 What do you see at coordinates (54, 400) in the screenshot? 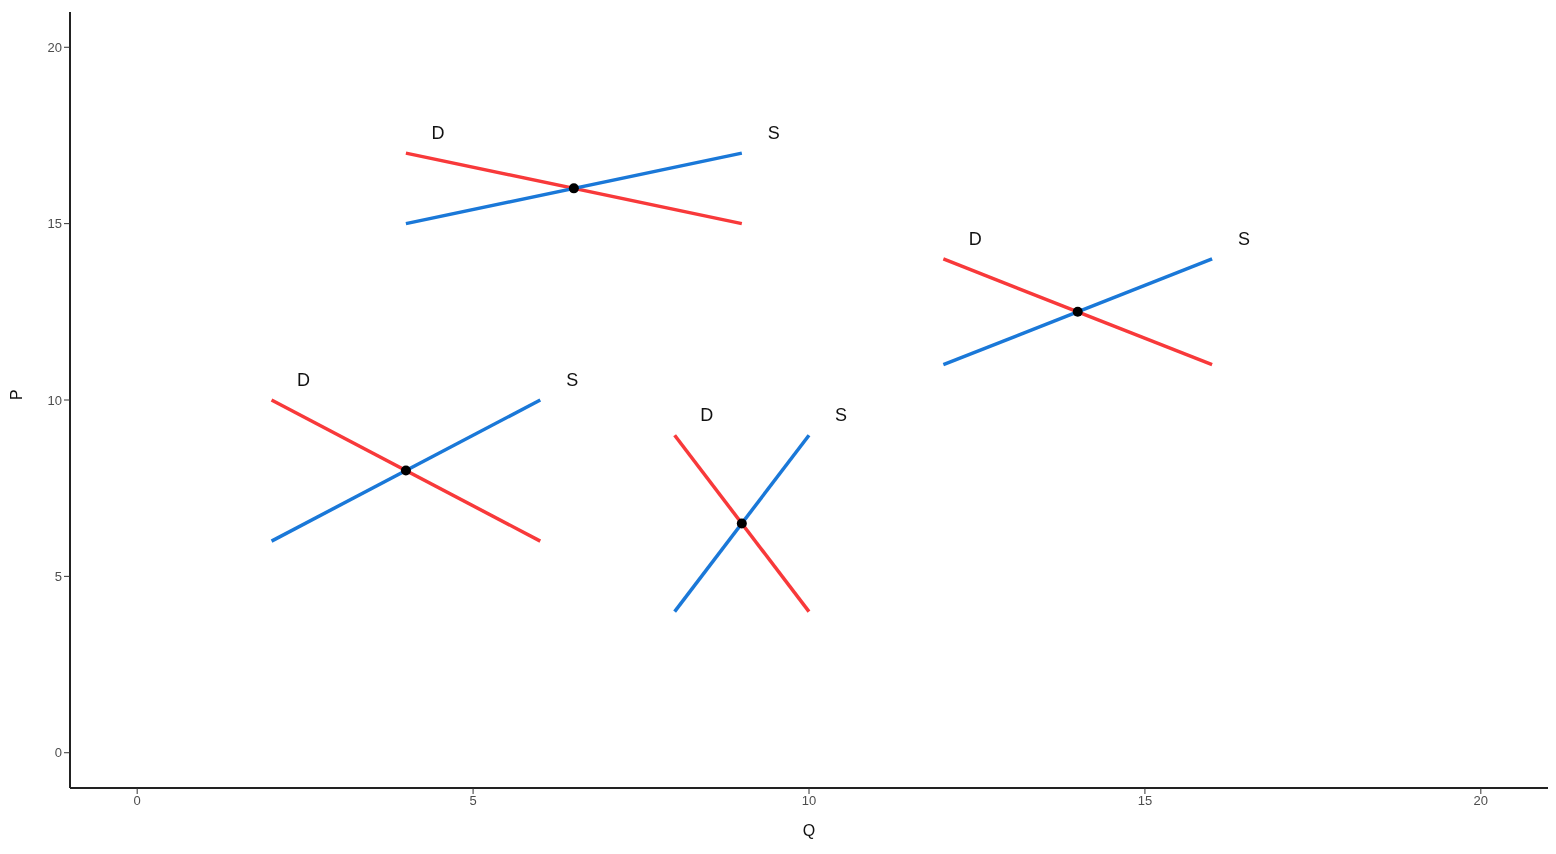
I see `y-tick-label: 10` at bounding box center [54, 400].